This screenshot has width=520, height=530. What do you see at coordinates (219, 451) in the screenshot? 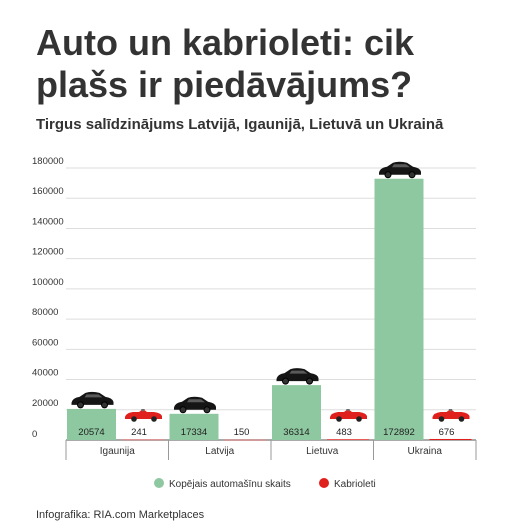
I see `category-label: Latvija` at bounding box center [219, 451].